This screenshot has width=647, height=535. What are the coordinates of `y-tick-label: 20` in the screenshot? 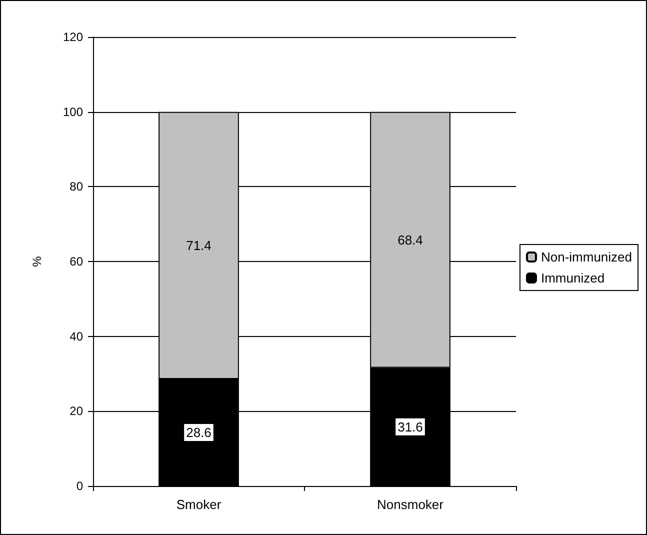 It's located at (77, 411).